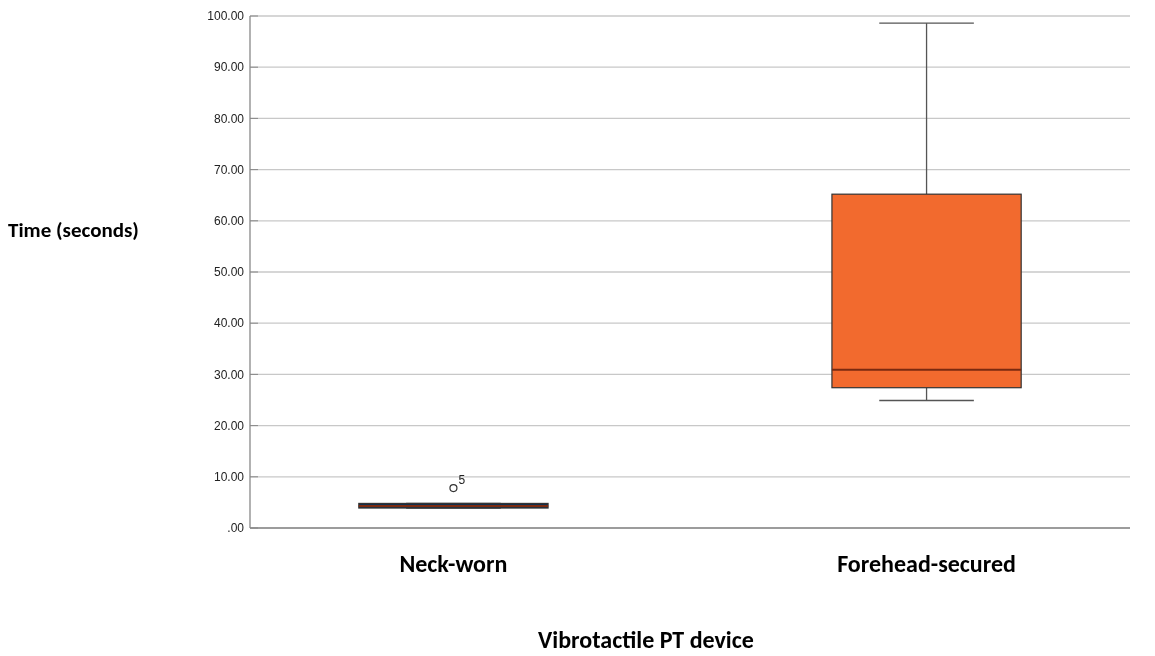 This screenshot has height=656, width=1155. I want to click on y-tick-label: 100.00, so click(226, 16).